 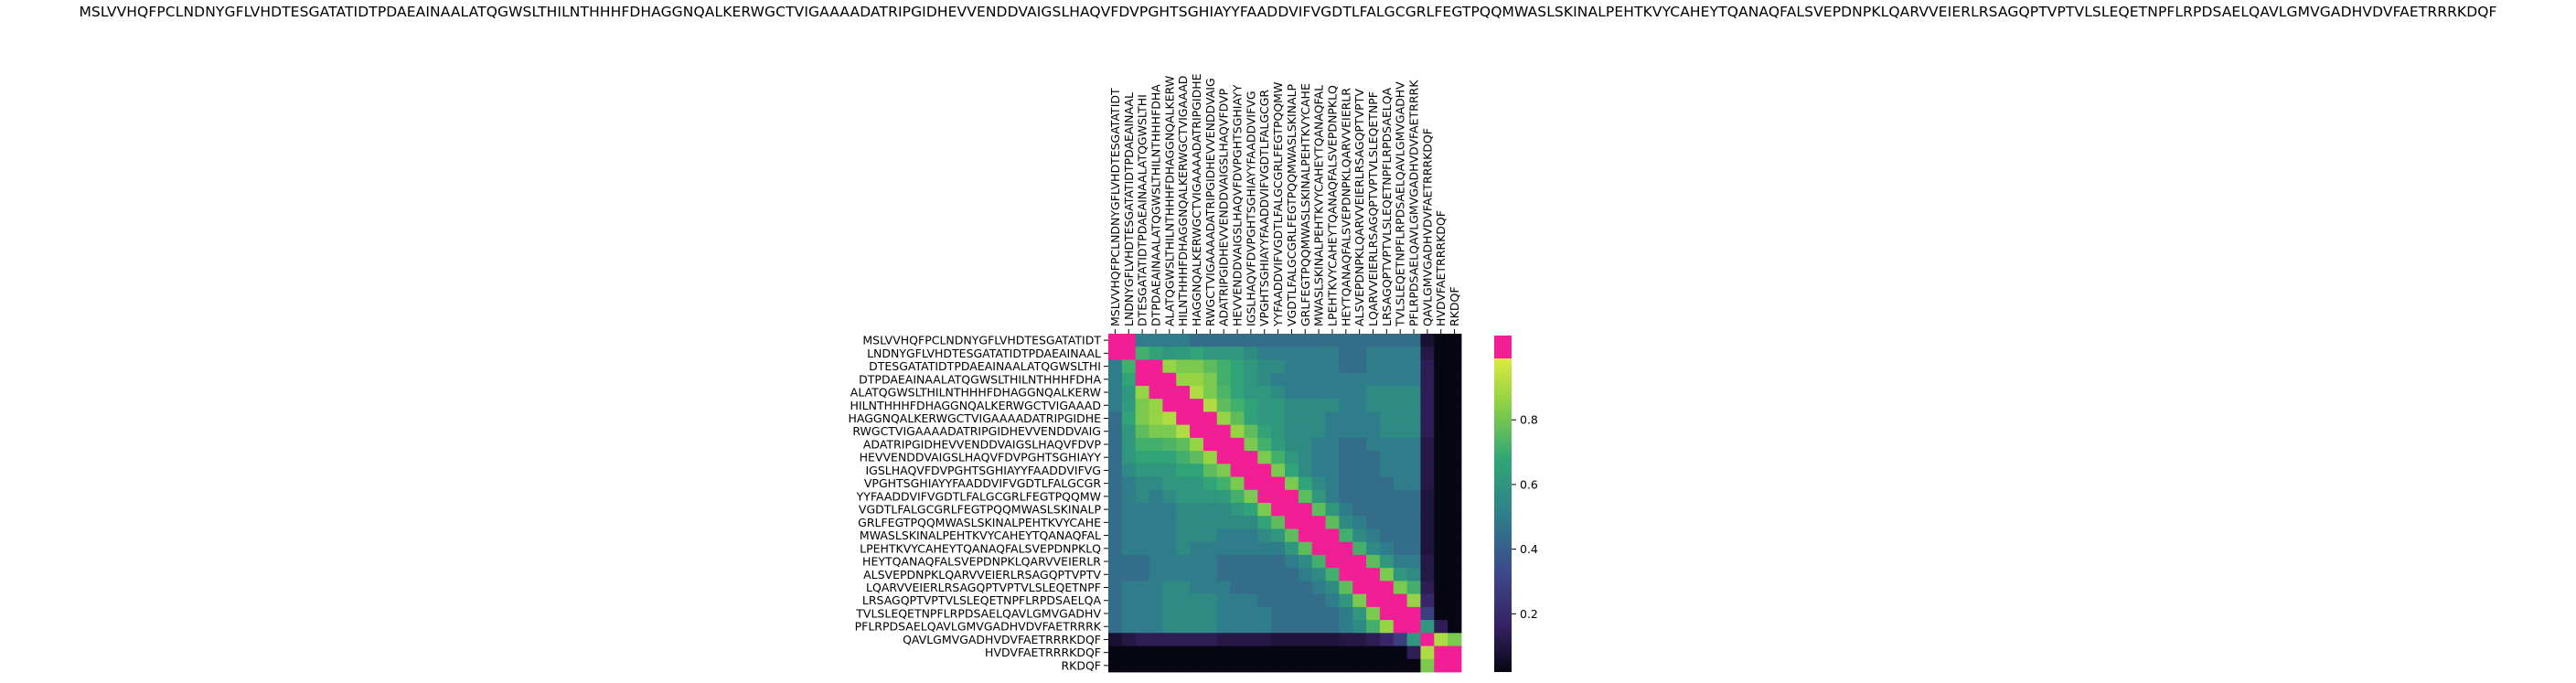 What do you see at coordinates (982, 444) in the screenshot?
I see `row-tick-label: ADATRIPGIDHEVVENDDVAIGSLHAQVFDVP` at bounding box center [982, 444].